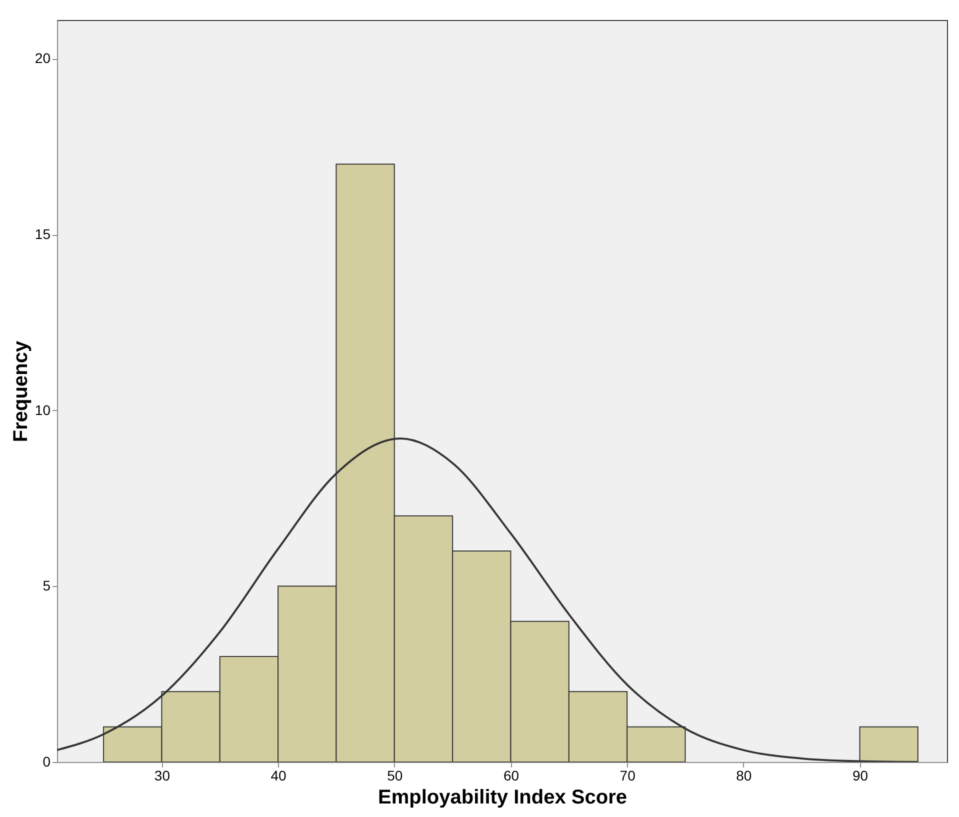 The image size is (959, 817). Describe the element at coordinates (278, 776) in the screenshot. I see `x-tick-label: 40` at that location.